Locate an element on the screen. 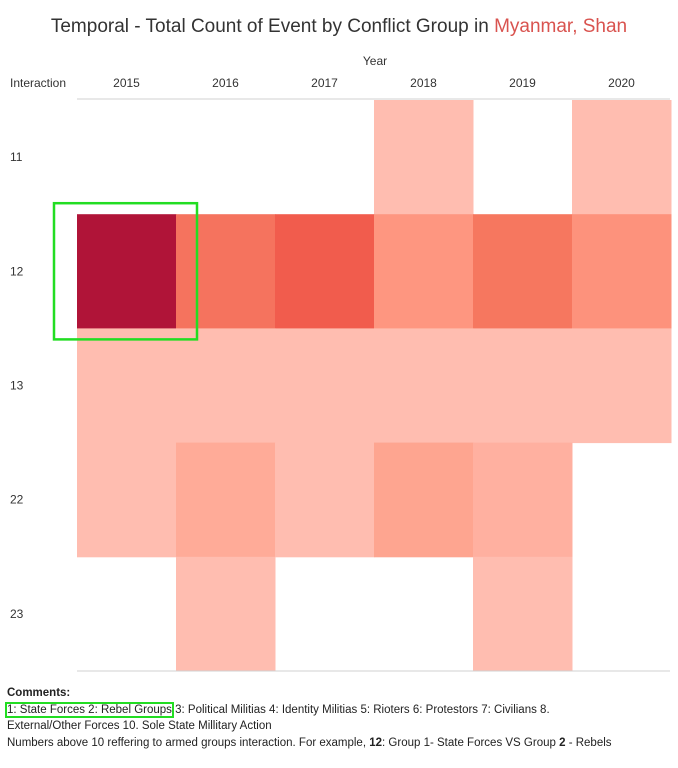  column-label-2020: 2020 is located at coordinates (621, 83).